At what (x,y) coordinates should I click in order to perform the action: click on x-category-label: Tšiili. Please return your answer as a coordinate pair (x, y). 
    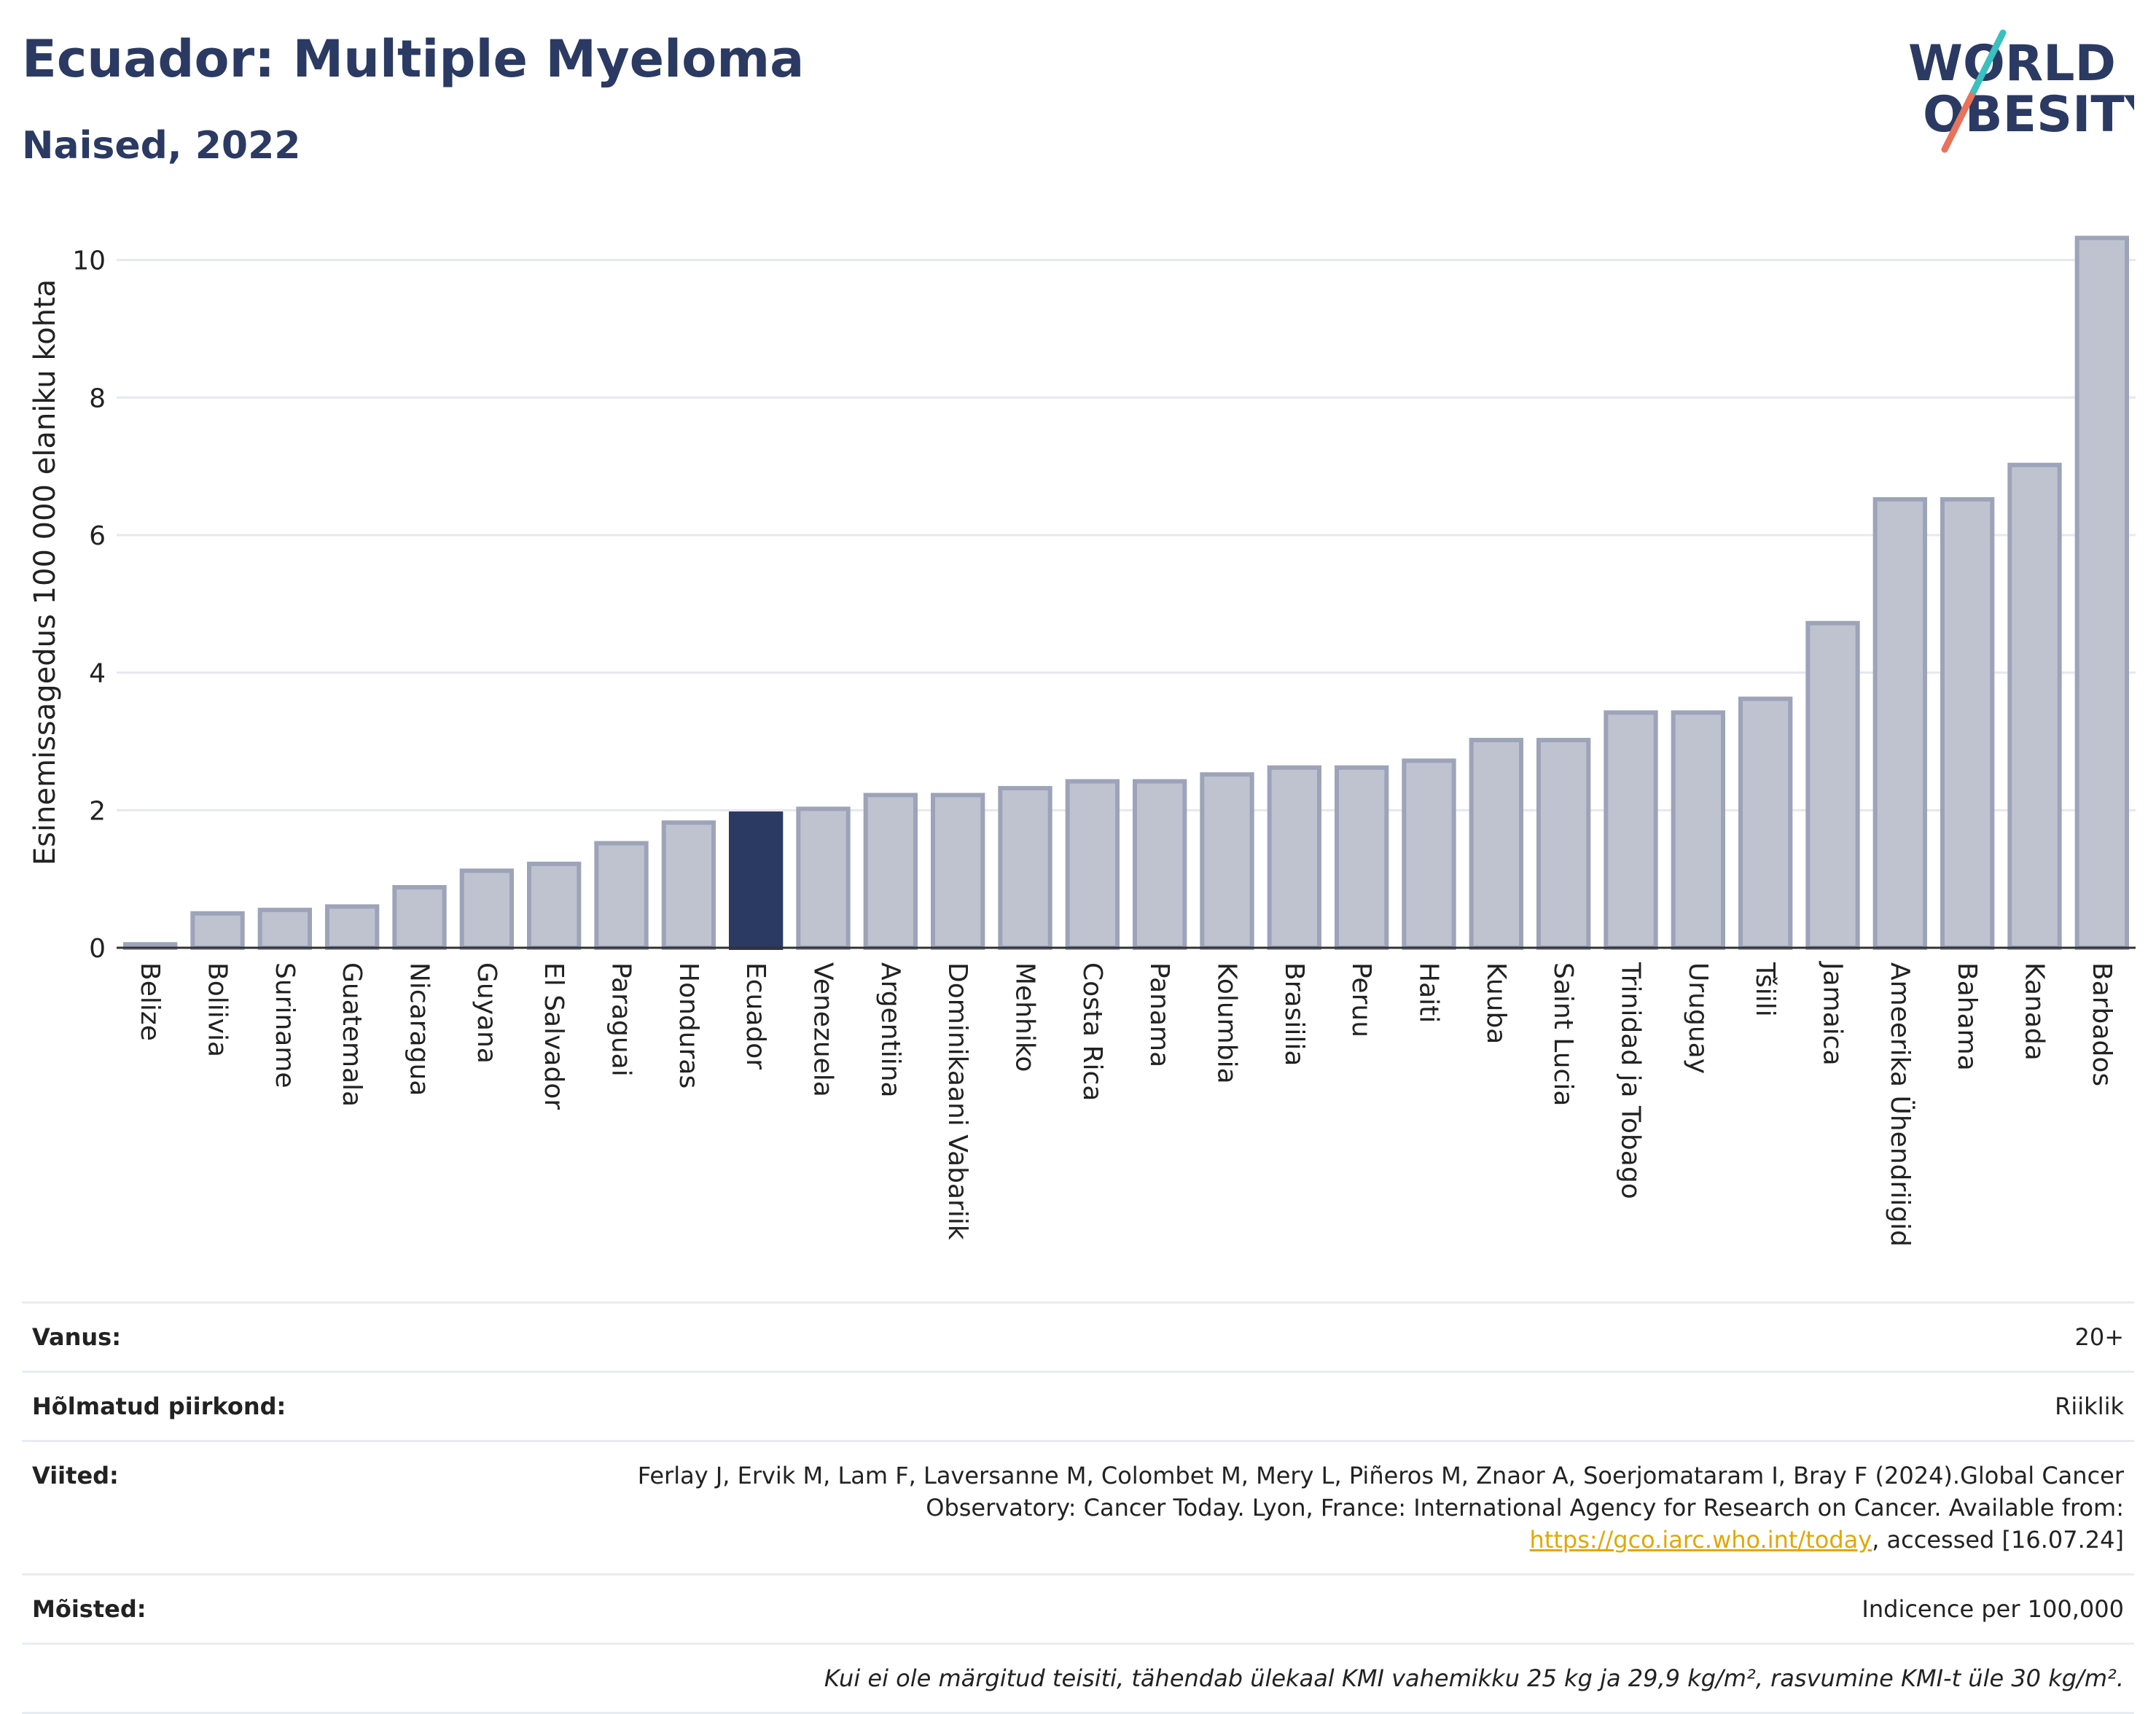
    Looking at the image, I should click on (1765, 990).